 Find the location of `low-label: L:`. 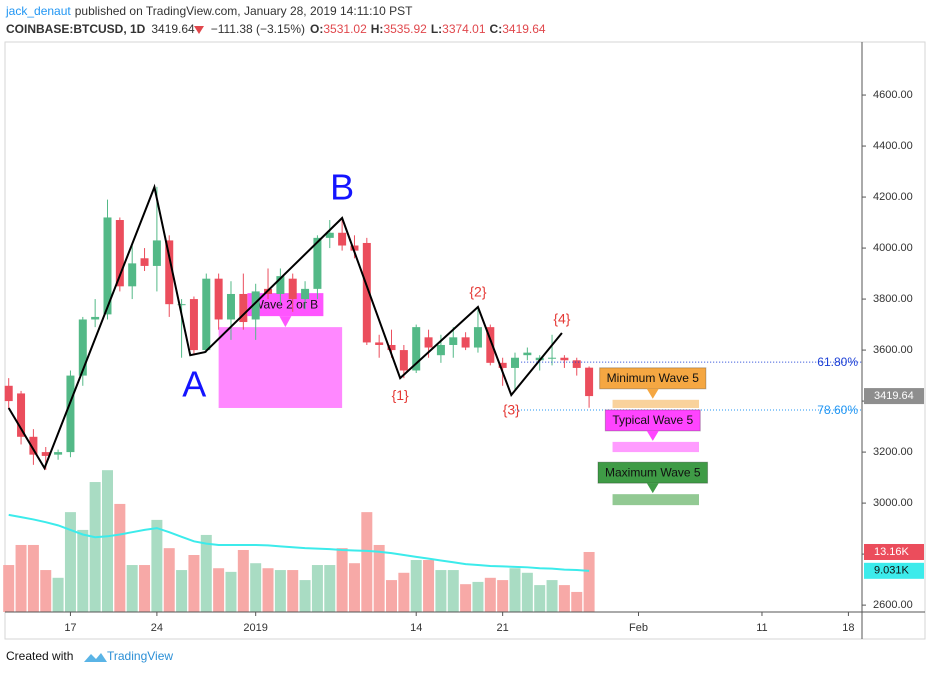

low-label: L: is located at coordinates (436, 29).